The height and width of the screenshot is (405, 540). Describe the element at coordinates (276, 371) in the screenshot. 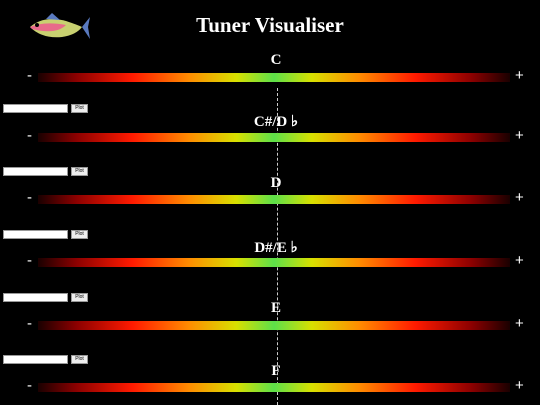

I see `note-label: F` at that location.